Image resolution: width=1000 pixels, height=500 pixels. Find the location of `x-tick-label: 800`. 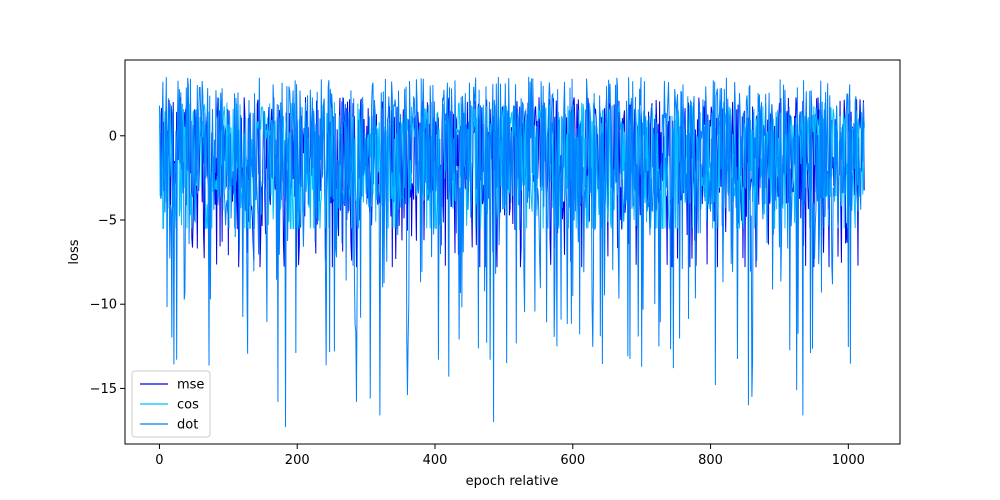

x-tick-label: 800 is located at coordinates (710, 460).